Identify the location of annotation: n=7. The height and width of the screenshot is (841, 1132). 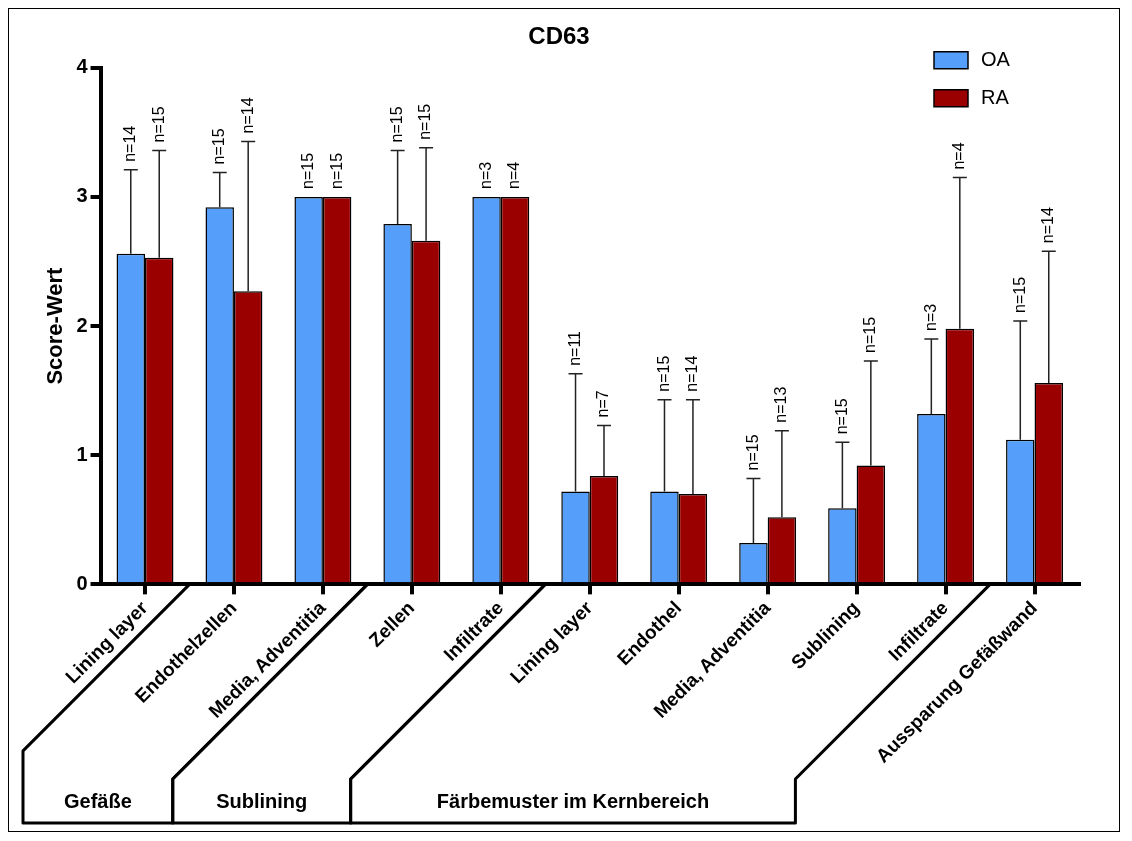
(603, 404).